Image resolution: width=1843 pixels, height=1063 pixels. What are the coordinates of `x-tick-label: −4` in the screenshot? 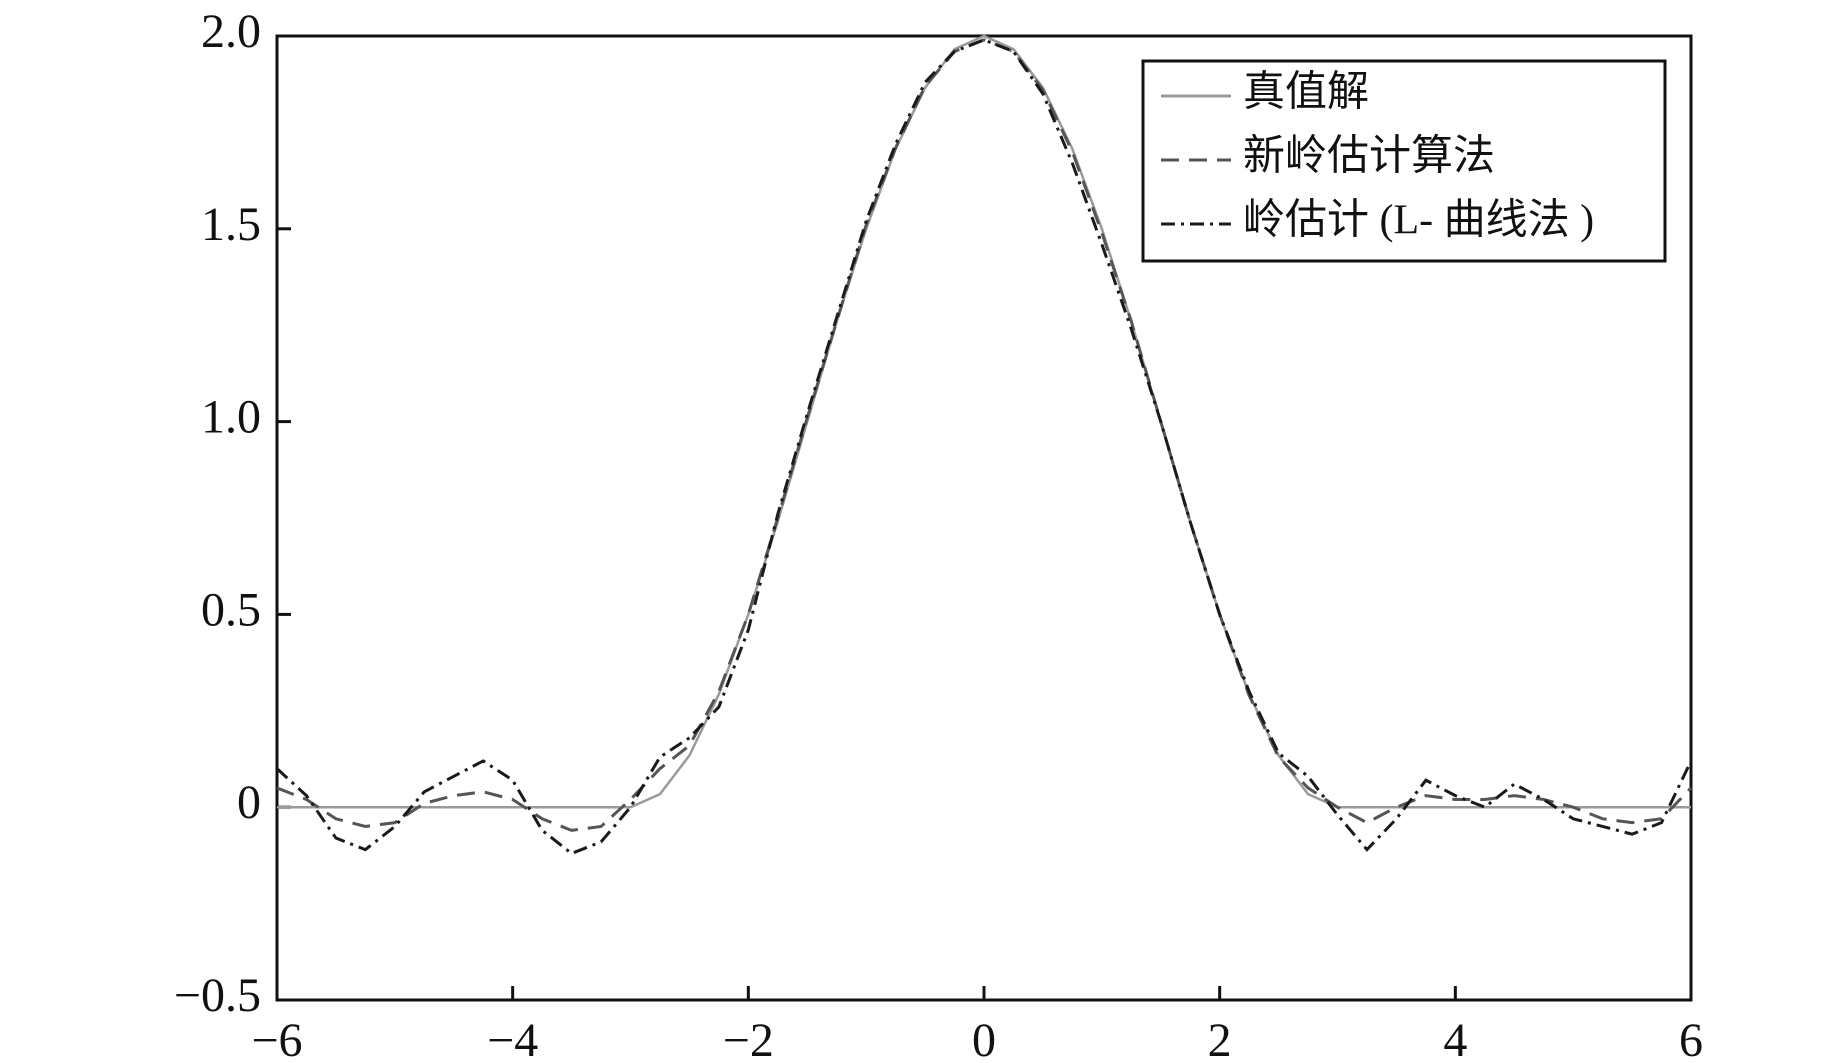 It's located at (512, 1038).